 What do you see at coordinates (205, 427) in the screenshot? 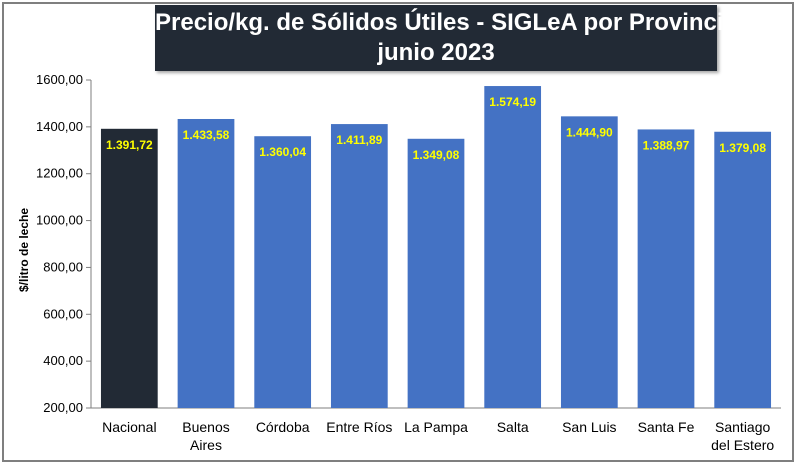
I see `x-category-label: Buenos` at bounding box center [205, 427].